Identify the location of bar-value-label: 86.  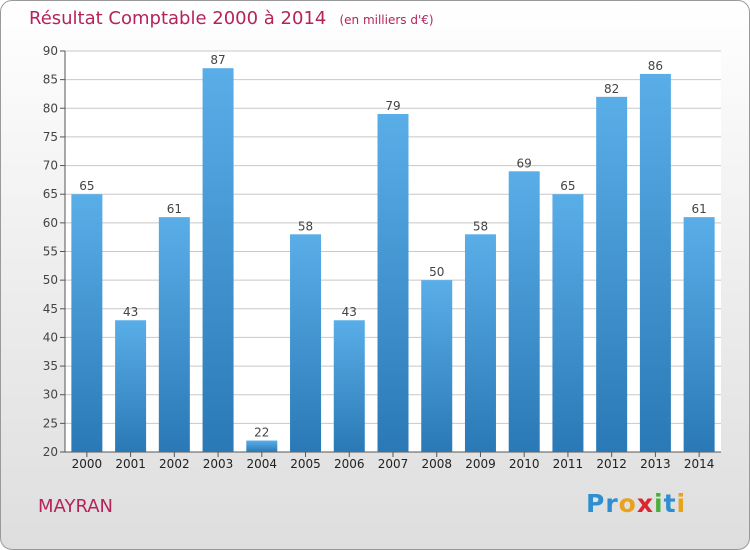
(655, 66).